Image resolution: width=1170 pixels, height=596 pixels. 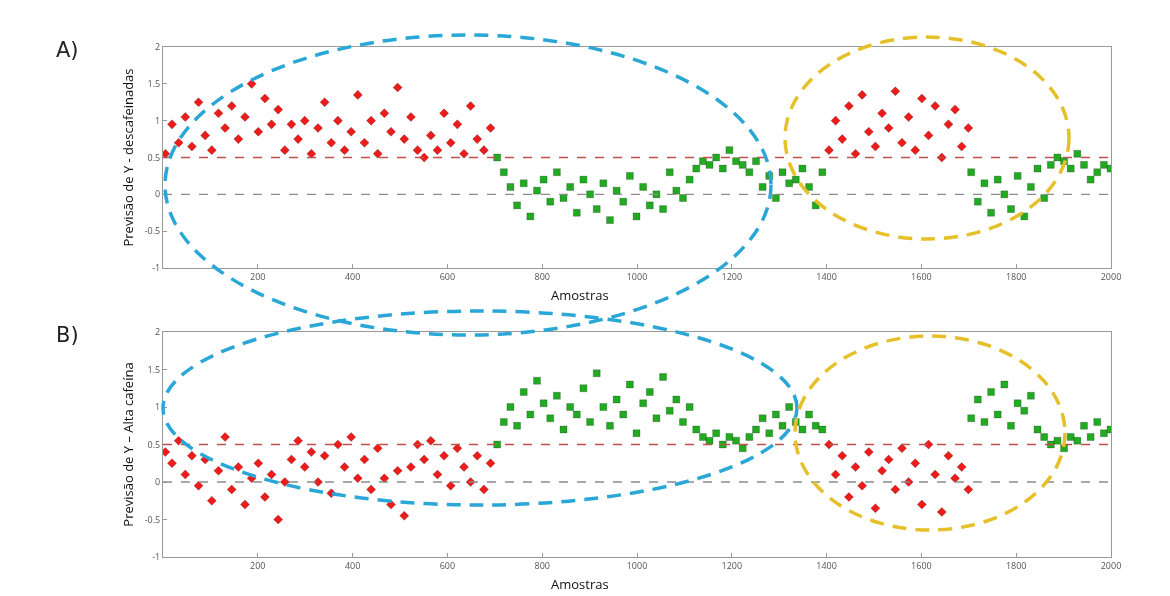 What do you see at coordinates (67, 50) in the screenshot?
I see `text: A)` at bounding box center [67, 50].